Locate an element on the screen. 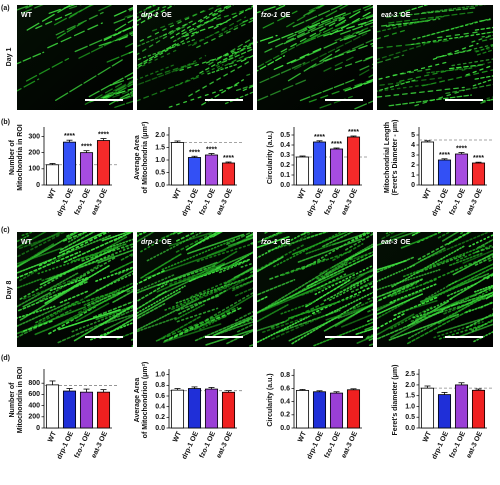 The image size is (500, 485). y-axis-label: (Feret's Diameter - μm) is located at coordinates (395, 158).